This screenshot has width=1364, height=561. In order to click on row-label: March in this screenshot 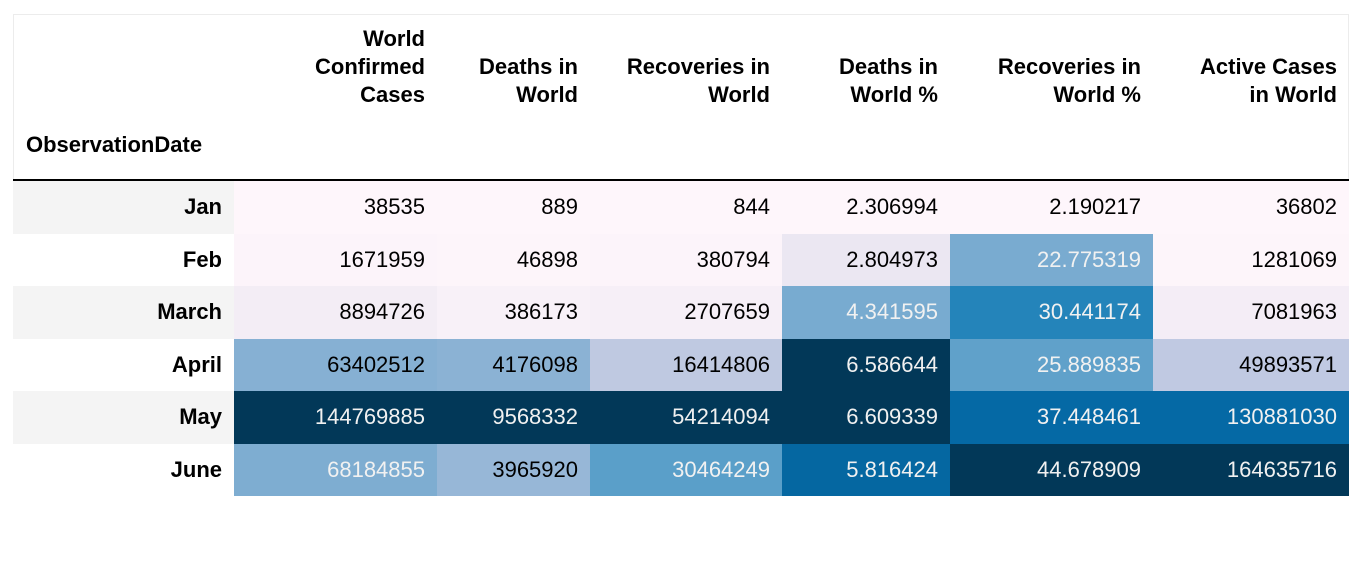, I will do `click(123, 312)`.